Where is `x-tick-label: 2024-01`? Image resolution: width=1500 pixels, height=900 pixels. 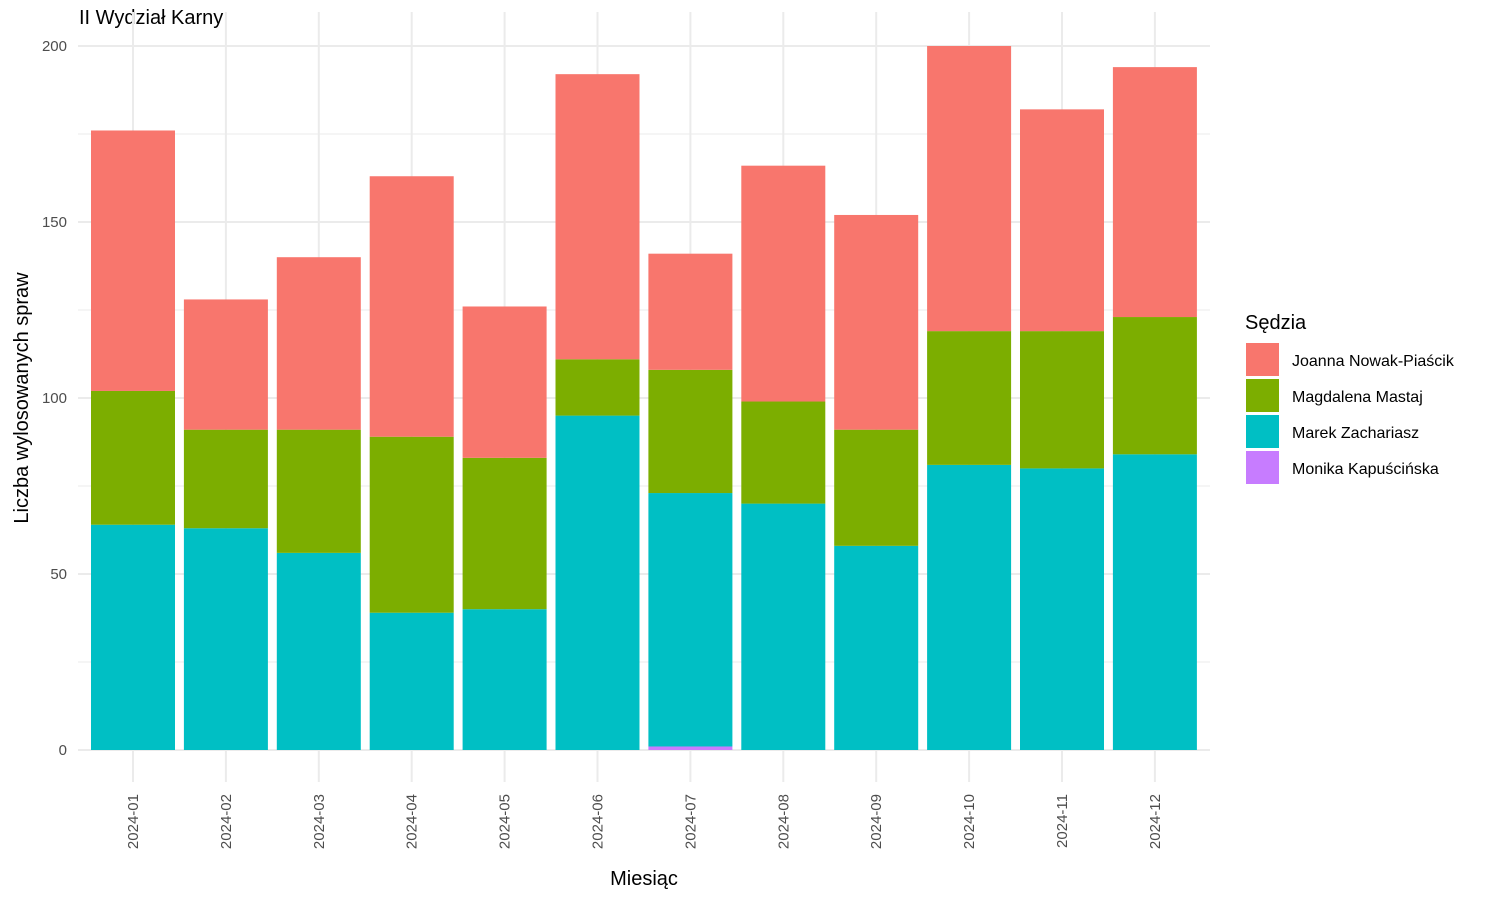 x-tick-label: 2024-01 is located at coordinates (133, 821).